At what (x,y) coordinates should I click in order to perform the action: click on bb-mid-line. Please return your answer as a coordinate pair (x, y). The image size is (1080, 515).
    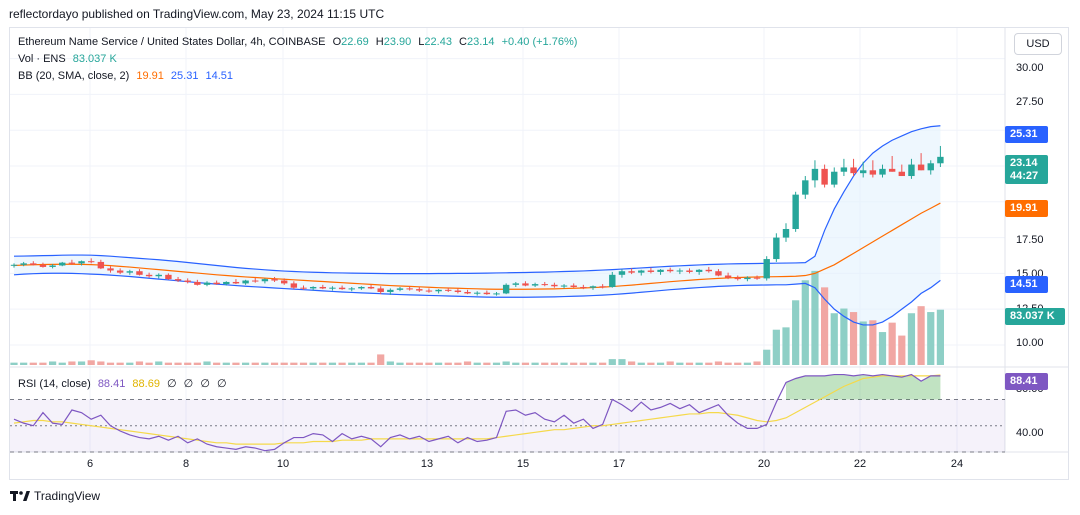
    Looking at the image, I should click on (477, 246).